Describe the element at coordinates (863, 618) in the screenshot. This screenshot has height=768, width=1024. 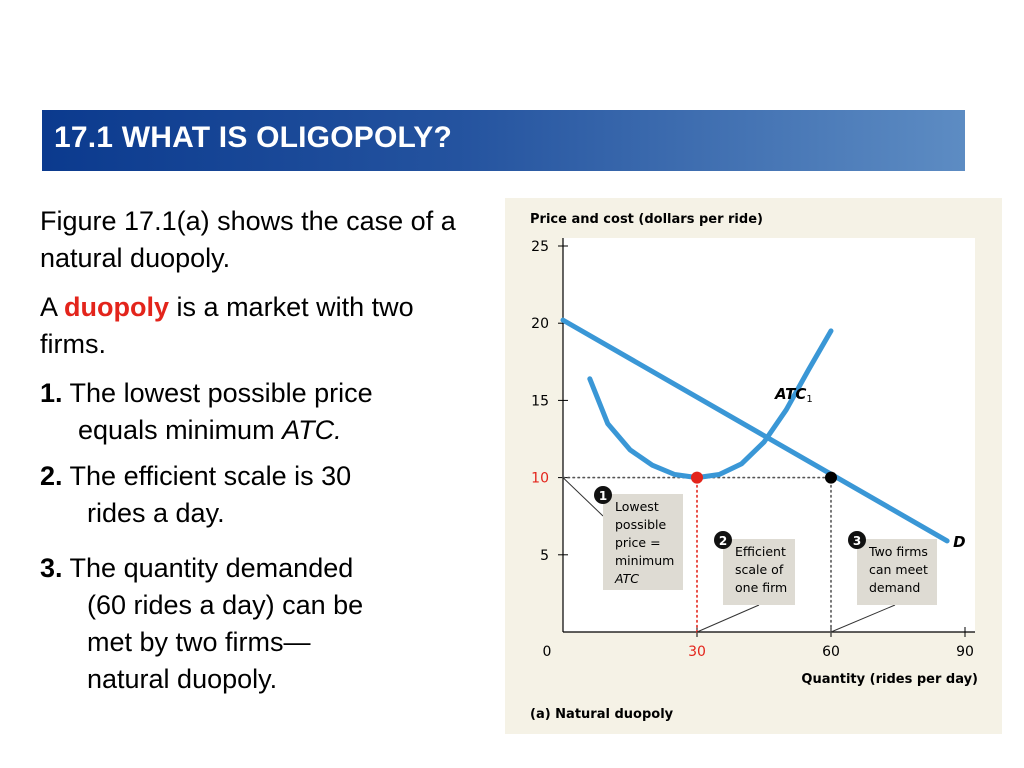
I see `callout-3-leader` at that location.